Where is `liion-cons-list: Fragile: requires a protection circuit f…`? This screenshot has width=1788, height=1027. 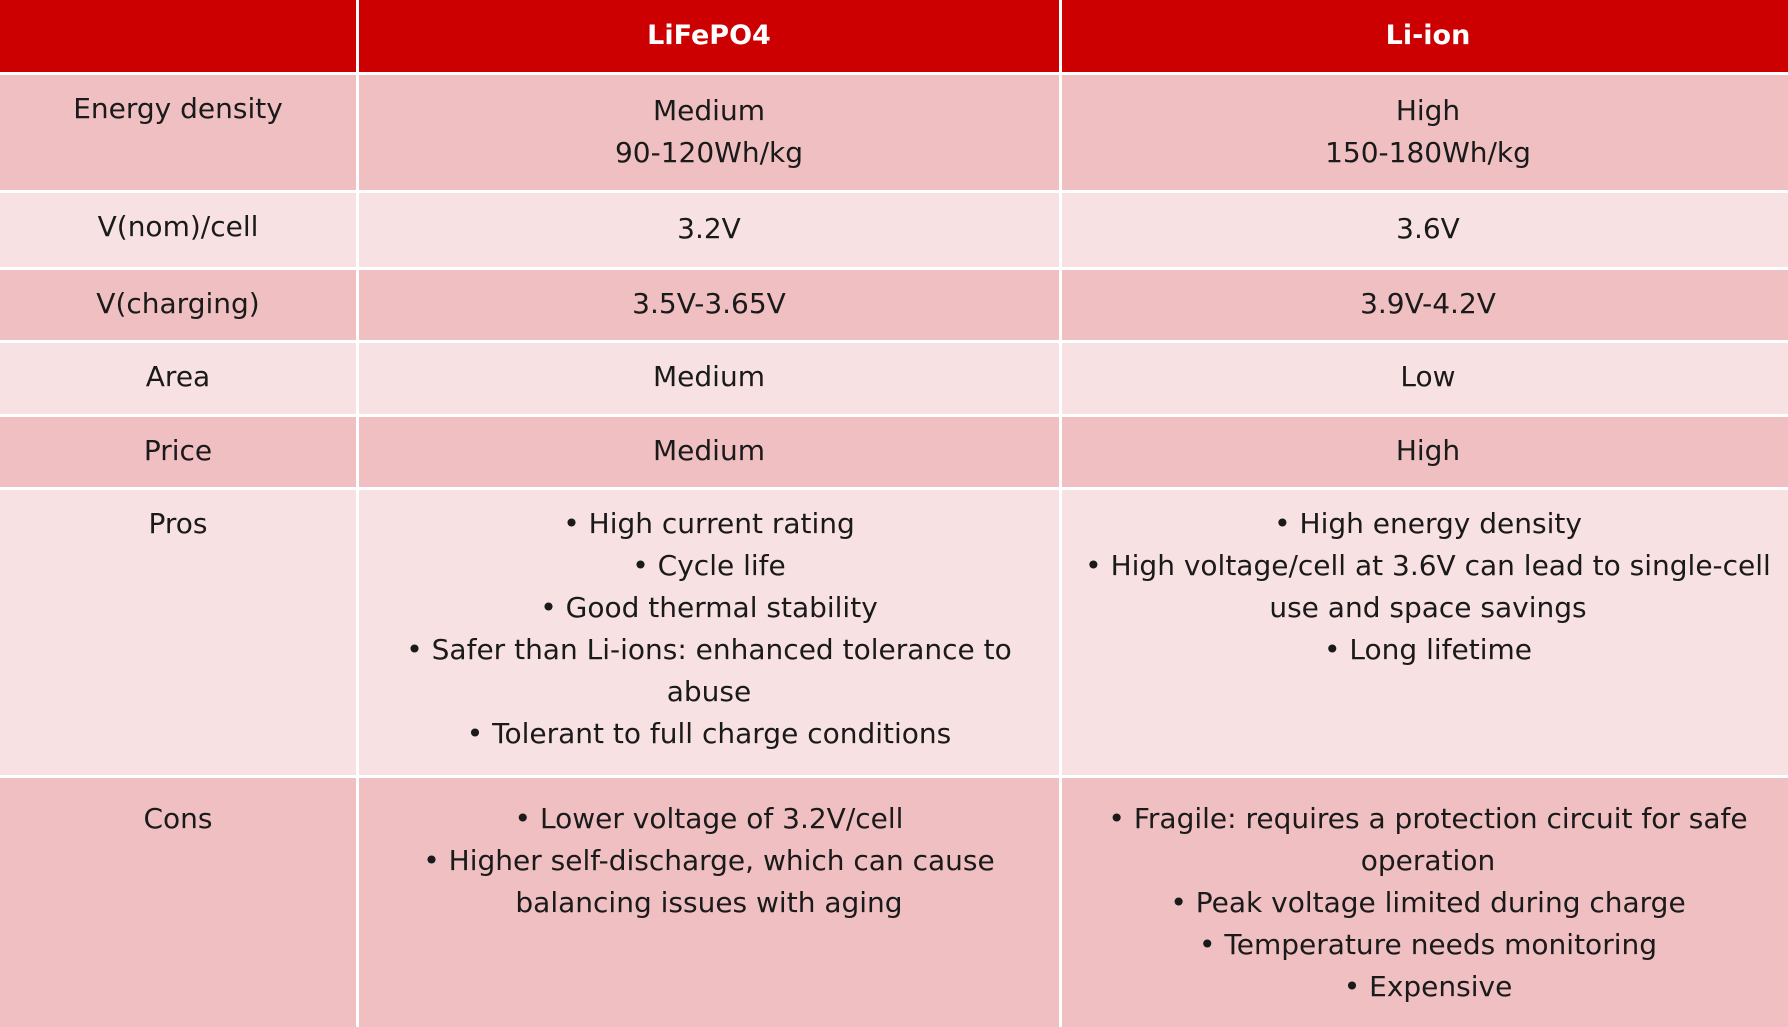
liion-cons-list: Fragile: requires a protection circuit f… is located at coordinates (1425, 902).